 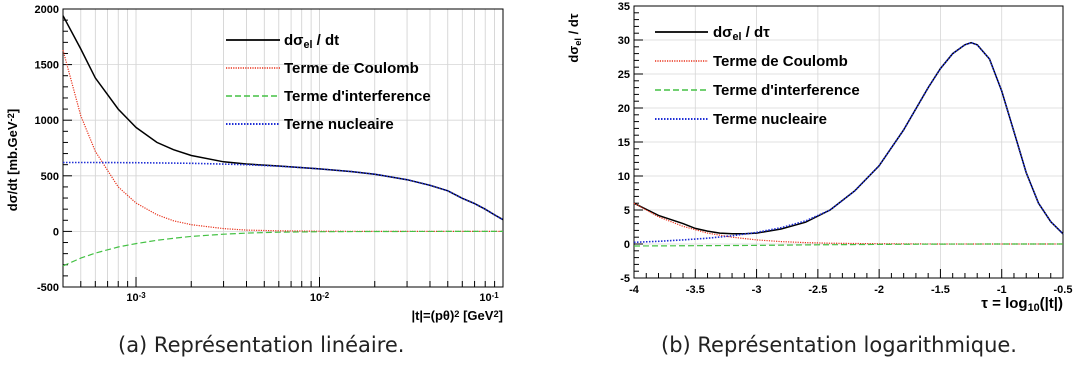 What do you see at coordinates (261, 345) in the screenshot?
I see `caption-a: (a) Représentation linéaire.` at bounding box center [261, 345].